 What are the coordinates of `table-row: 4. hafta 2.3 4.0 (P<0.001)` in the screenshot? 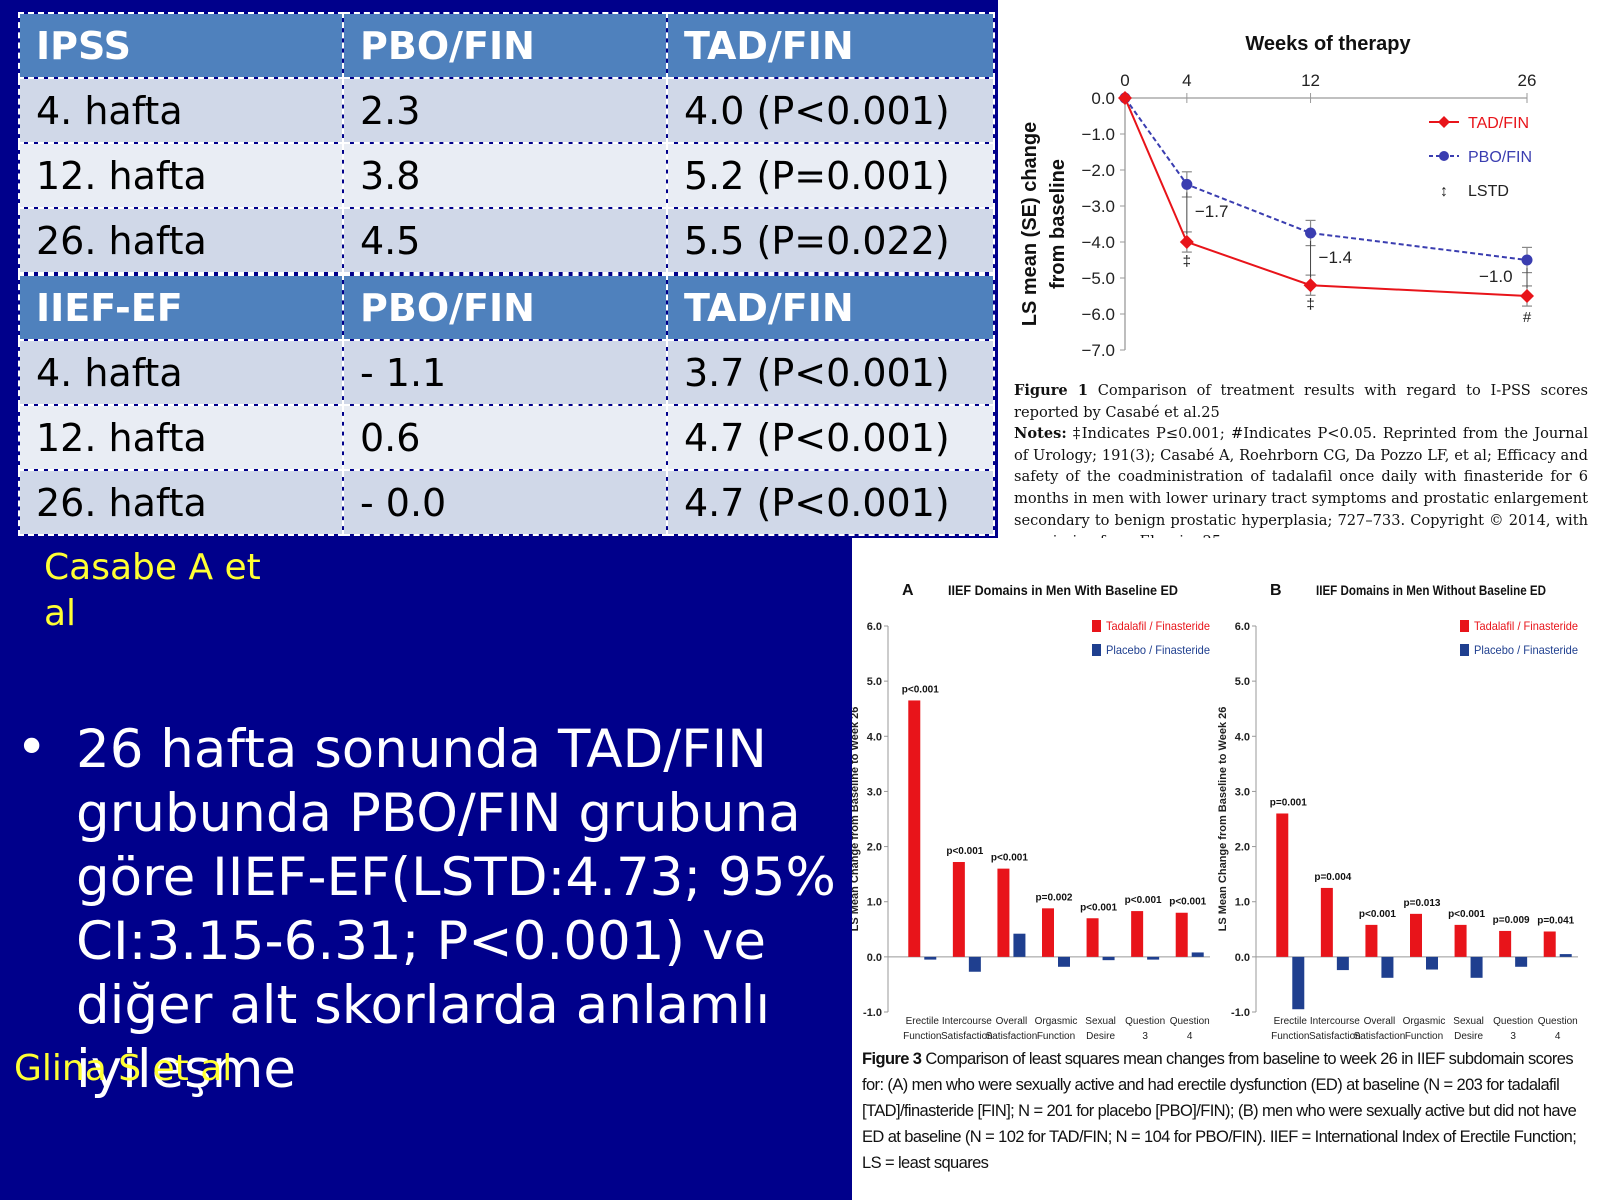 It's located at (506, 110).